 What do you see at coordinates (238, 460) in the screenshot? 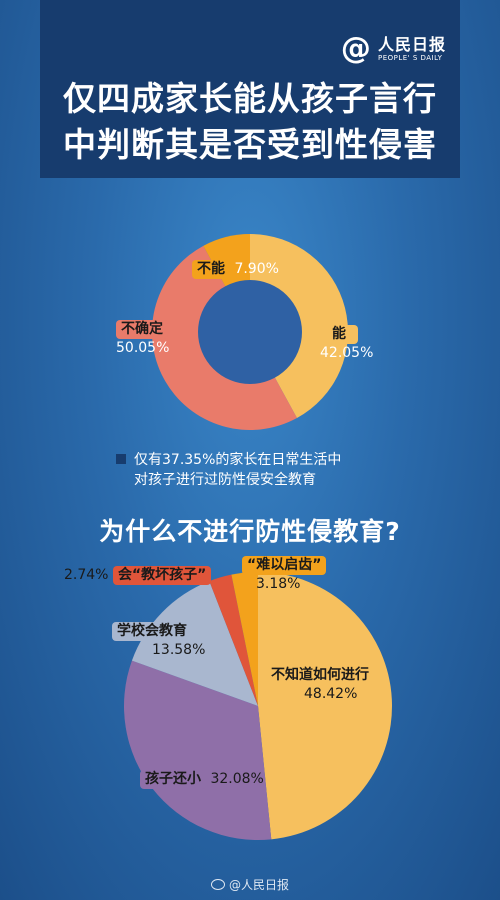
I see `note-line-1: 仅有37.35%的家长在日常生活中` at bounding box center [238, 460].